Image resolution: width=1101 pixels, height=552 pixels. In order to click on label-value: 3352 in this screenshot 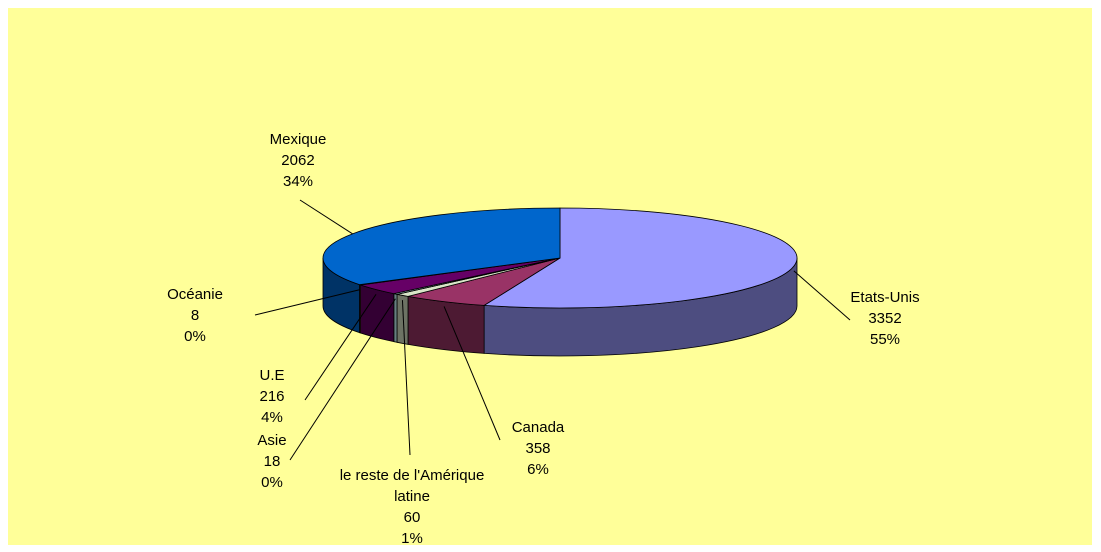, I will do `click(885, 318)`.